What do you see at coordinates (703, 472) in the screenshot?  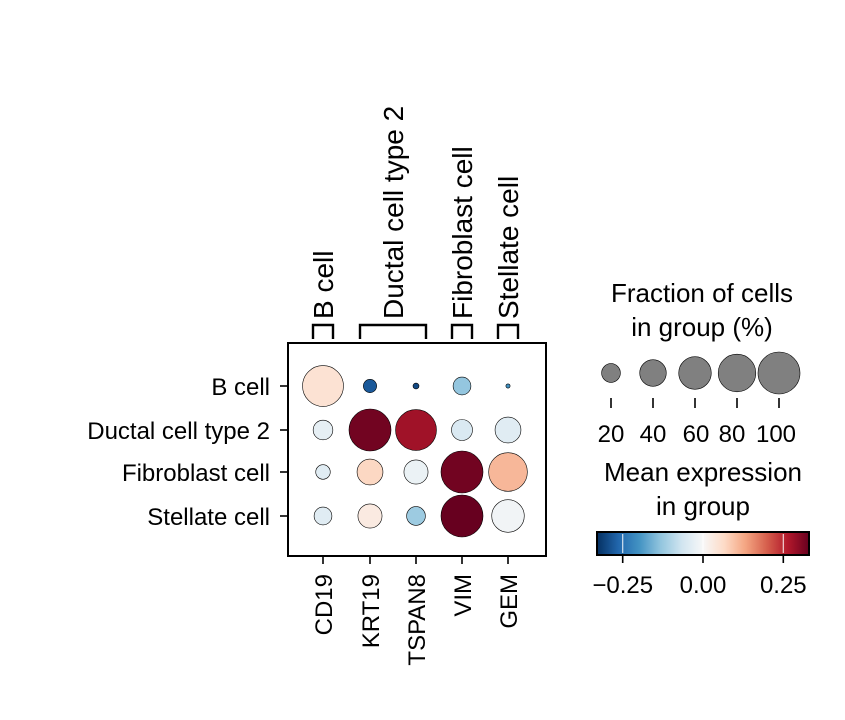 I see `color-legend-title: Mean expression` at bounding box center [703, 472].